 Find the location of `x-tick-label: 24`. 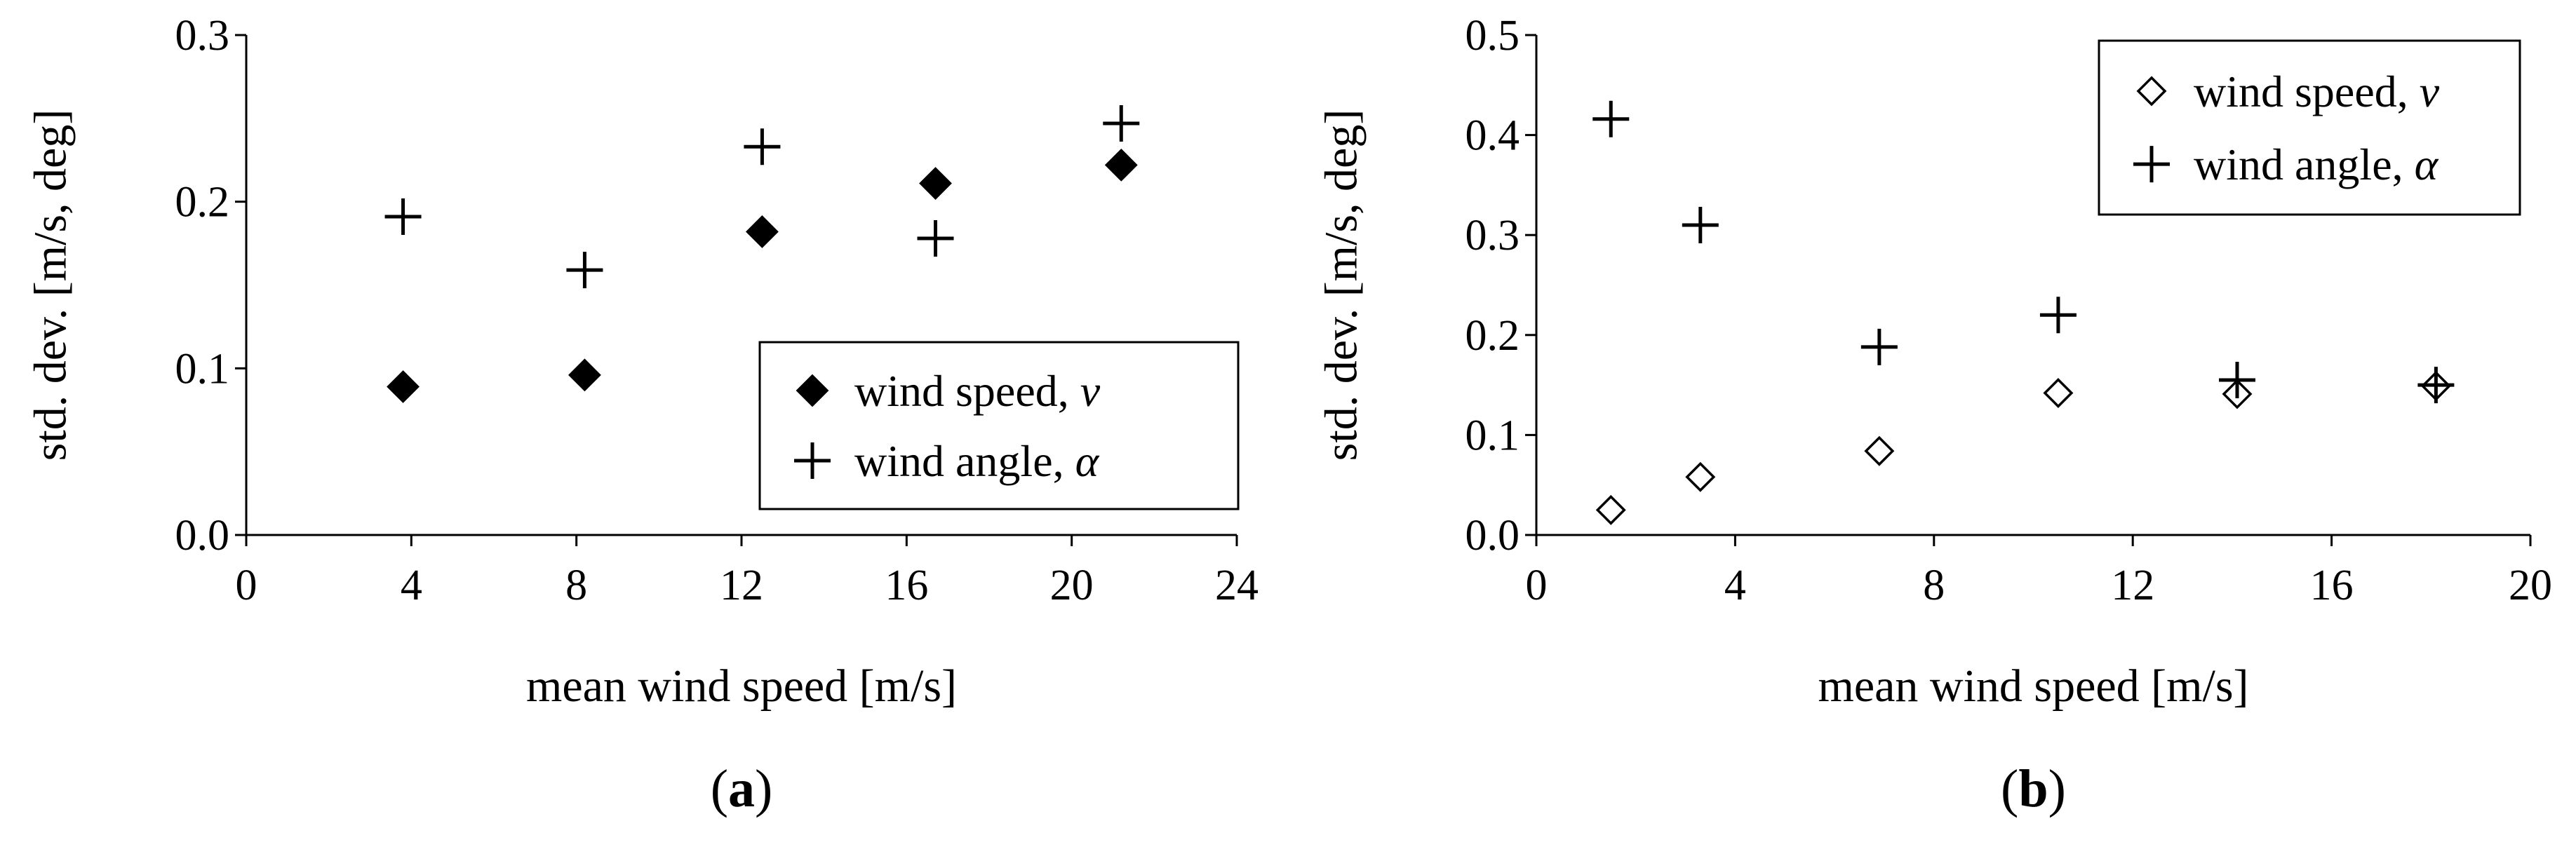

x-tick-label: 24 is located at coordinates (1237, 585).